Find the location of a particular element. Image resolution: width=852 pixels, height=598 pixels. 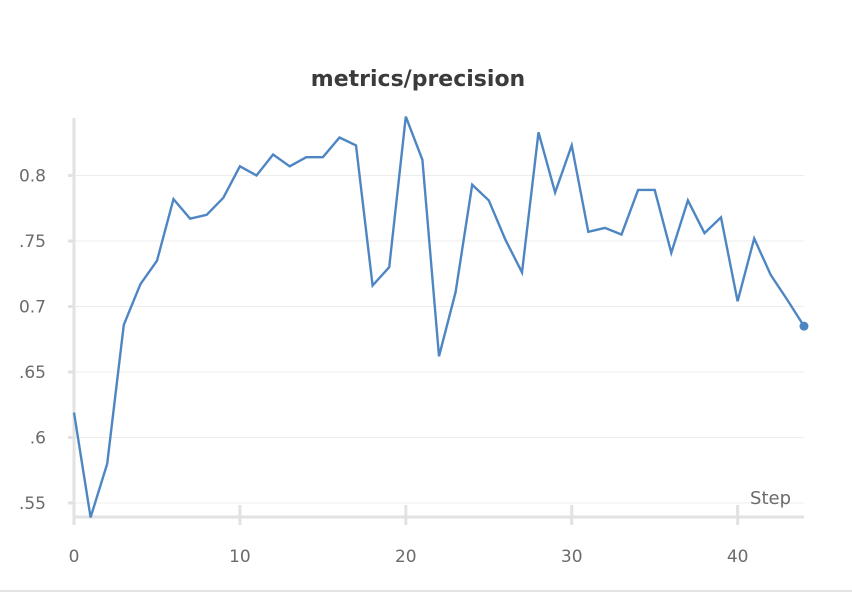

y-tick-label: .55 is located at coordinates (32, 504).